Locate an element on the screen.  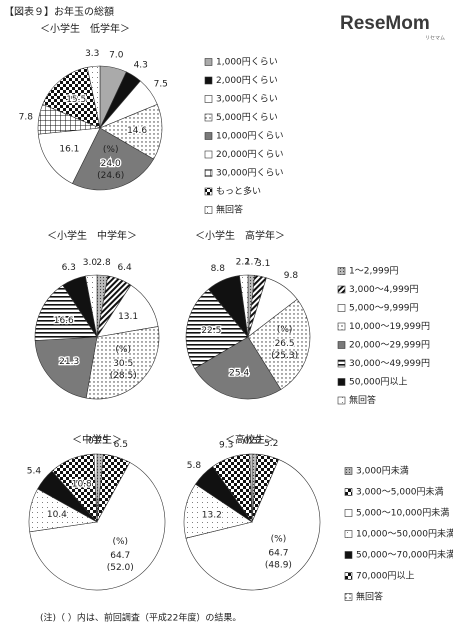
previous-label: (24.6) is located at coordinates (110, 176).